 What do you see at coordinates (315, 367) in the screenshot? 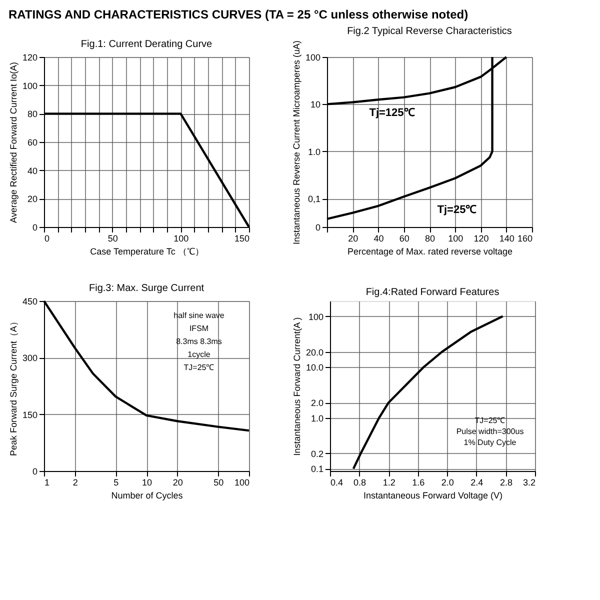
I see `y-tick-label: 10.0` at bounding box center [315, 367].